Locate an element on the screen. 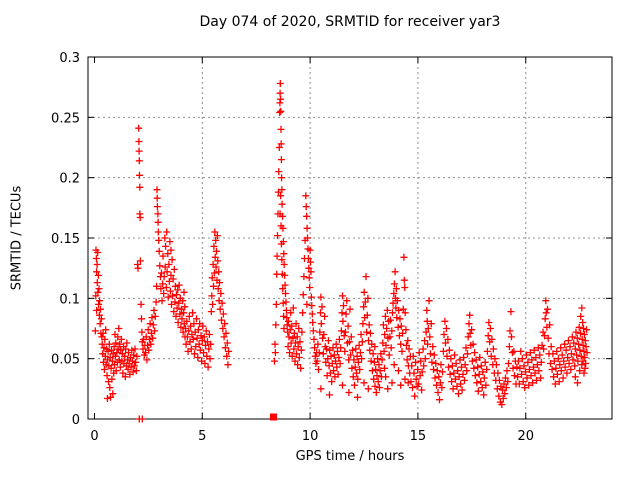 Image resolution: width=640 pixels, height=480 pixels. y-tick-label: 0.3 is located at coordinates (69, 58).